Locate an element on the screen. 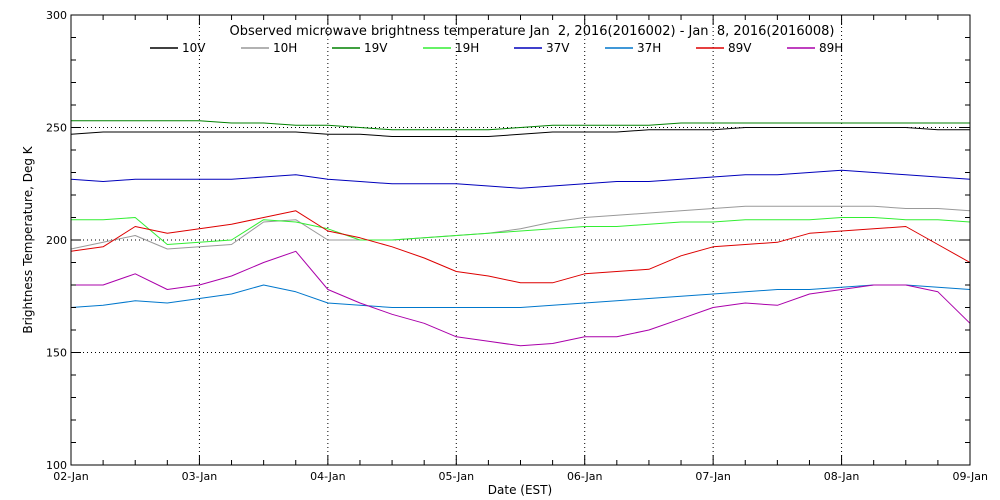 This screenshot has width=1000, height=500. y-tick-label: 300 is located at coordinates (56, 15).